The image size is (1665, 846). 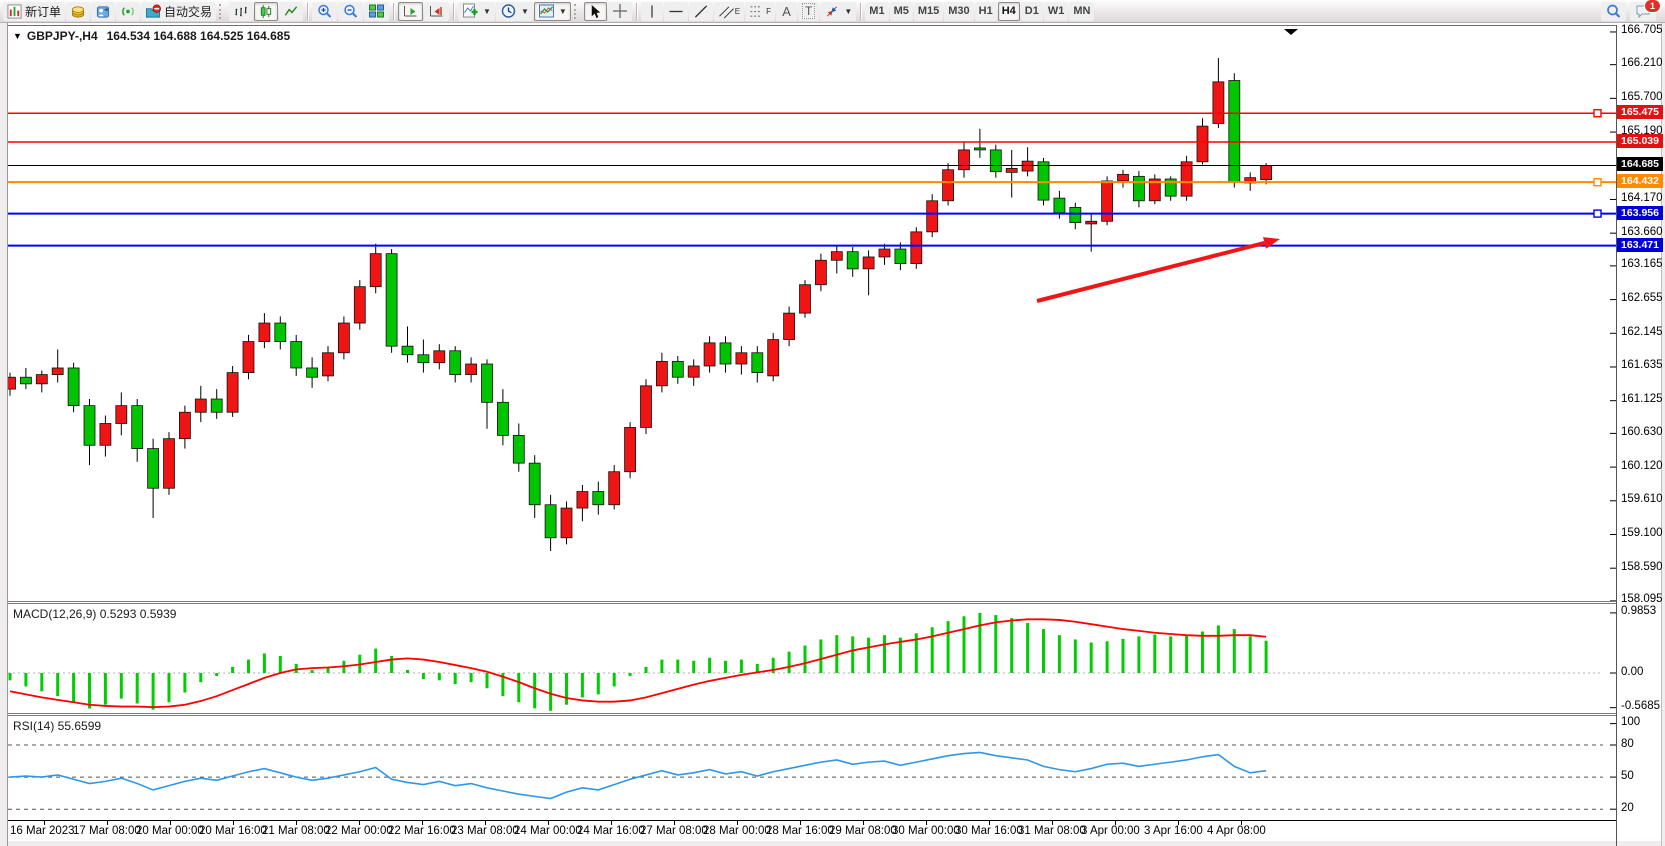 I want to click on timeframe-button-M15: M15, so click(x=928, y=11).